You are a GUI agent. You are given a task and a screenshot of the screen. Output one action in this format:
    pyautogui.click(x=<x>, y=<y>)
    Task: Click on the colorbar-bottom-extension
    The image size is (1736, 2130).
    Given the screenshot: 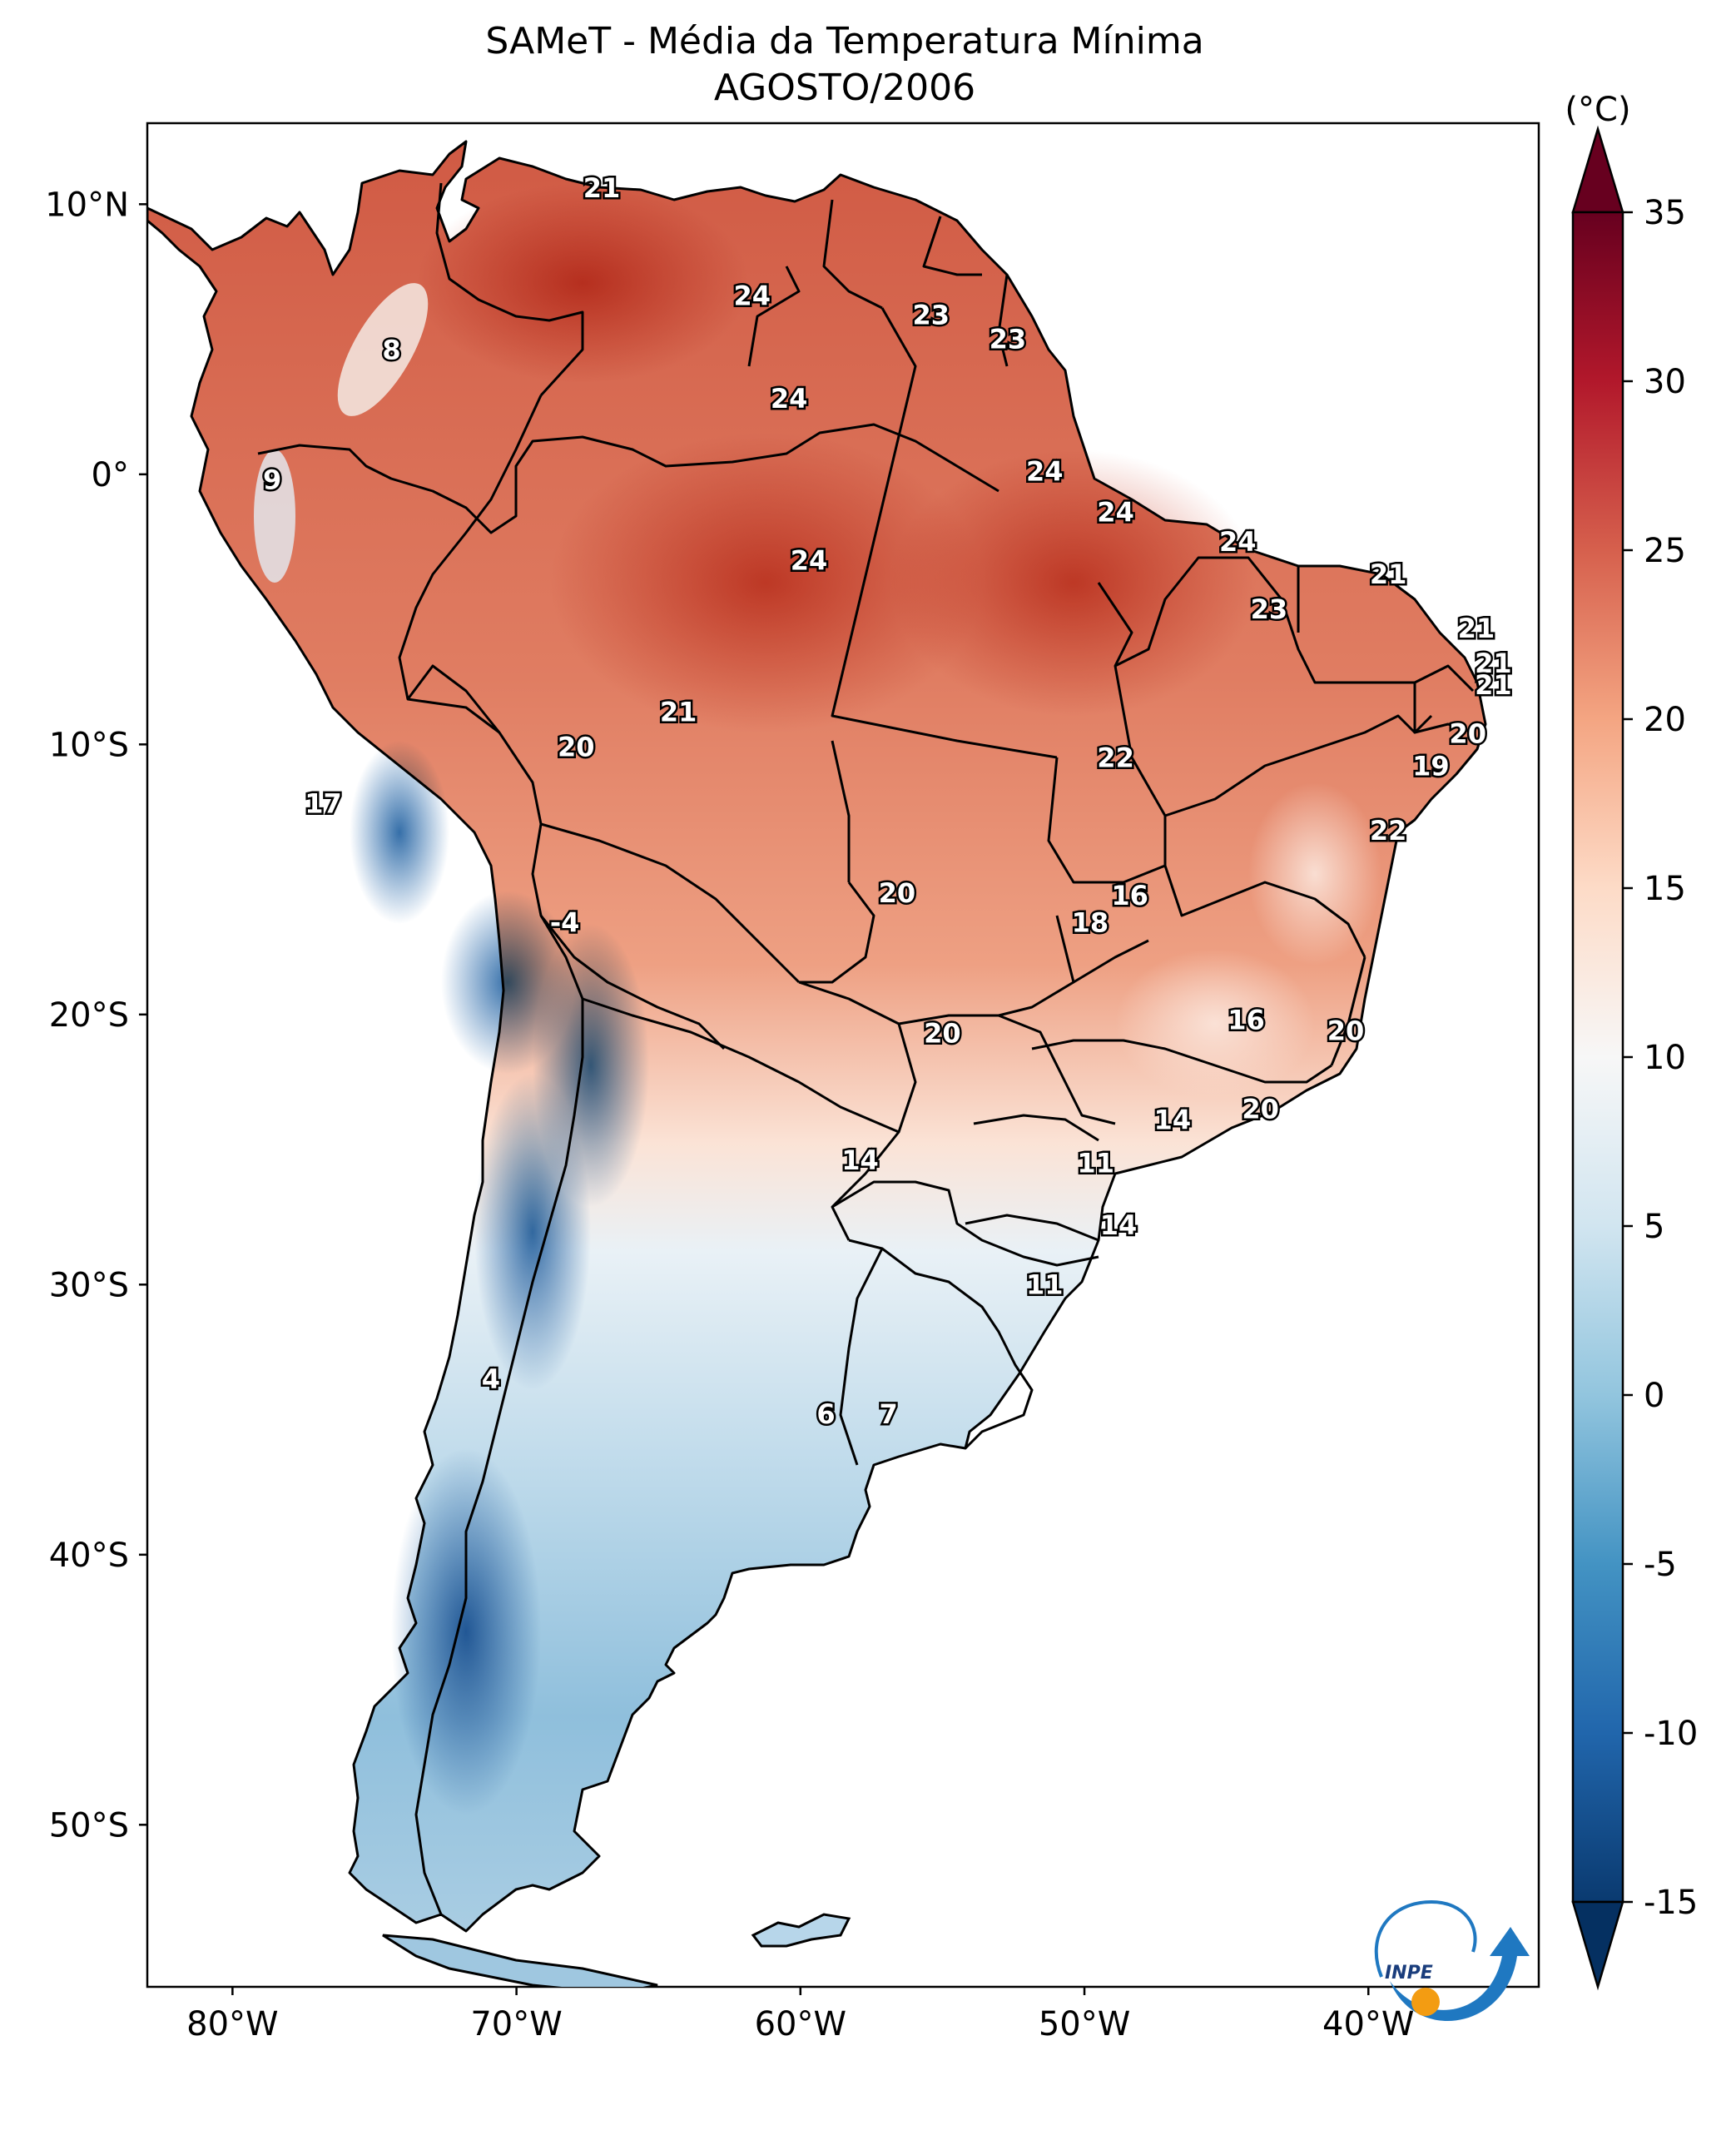 What is the action you would take?
    pyautogui.click(x=1597, y=1945)
    